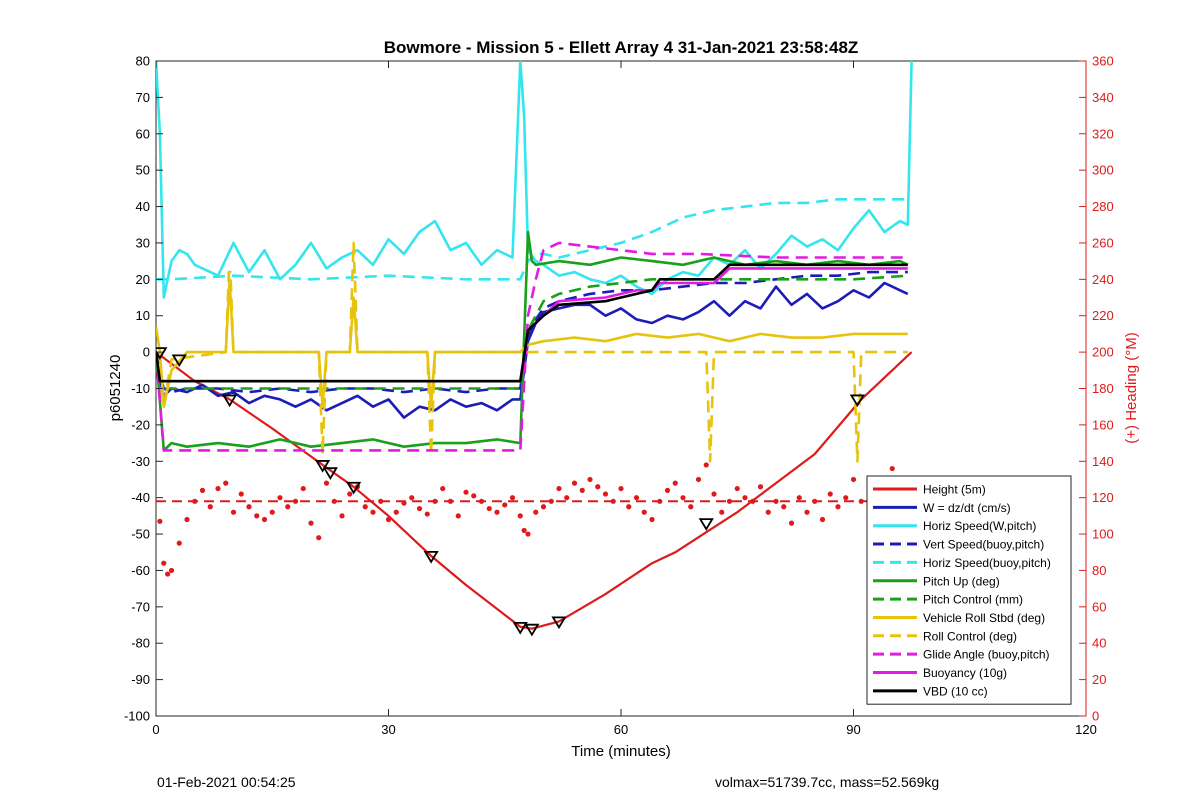  What do you see at coordinates (1103, 279) in the screenshot?
I see `y2-tick-label-12: 240` at bounding box center [1103, 279].